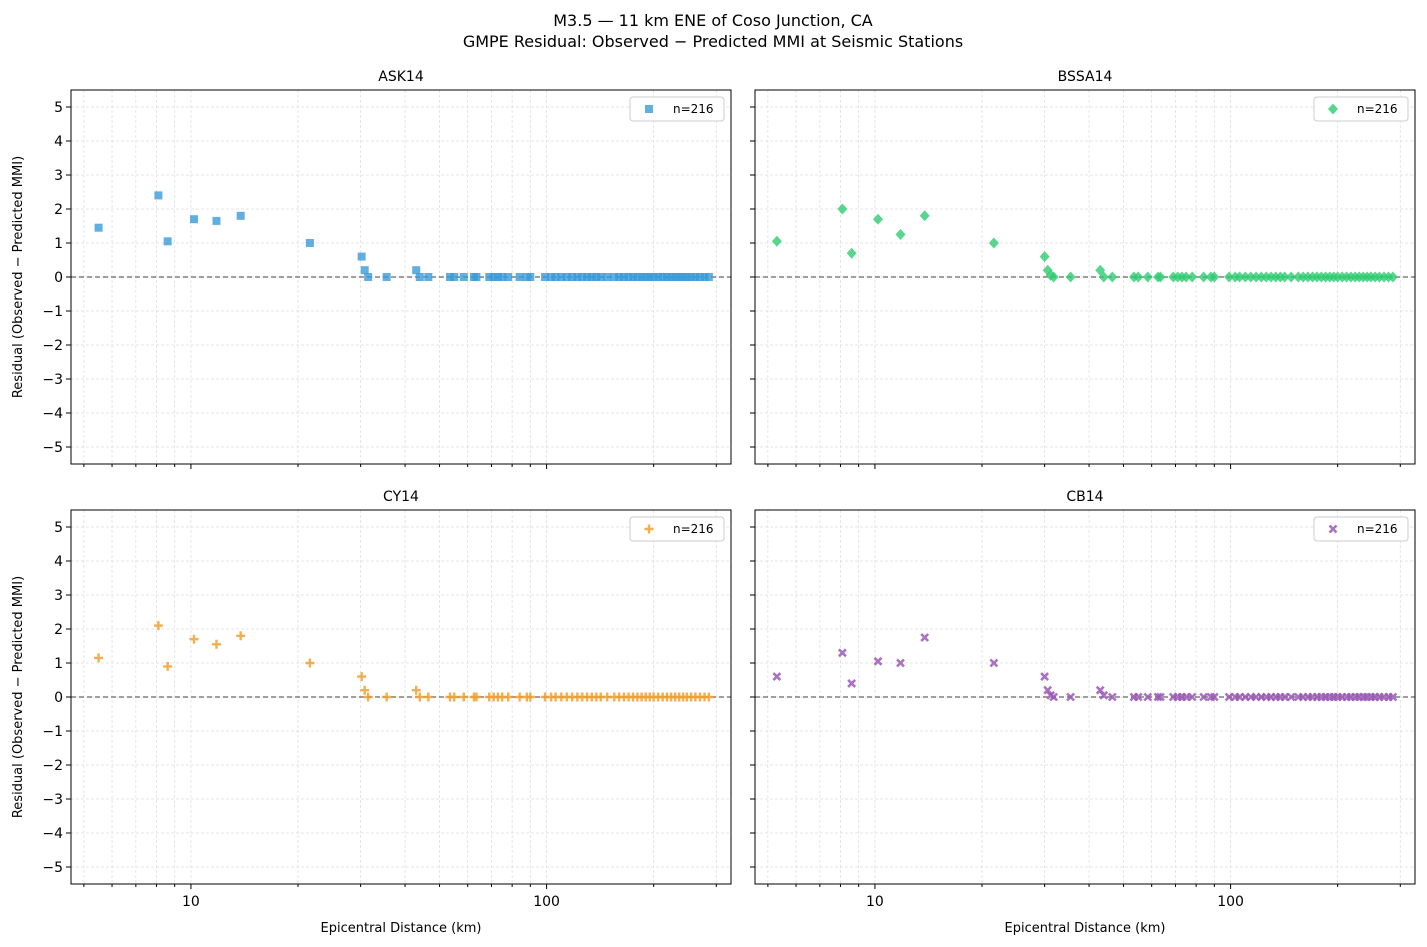  I want to click on legend-label: n=216, so click(1377, 109).